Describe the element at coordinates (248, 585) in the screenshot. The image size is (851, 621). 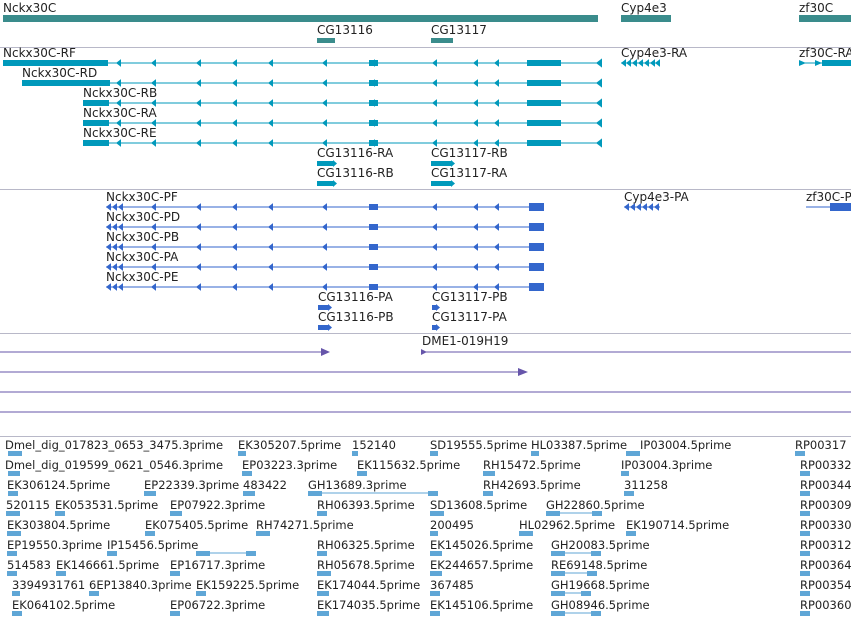
I see `est-label: EK159225.5prime` at that location.